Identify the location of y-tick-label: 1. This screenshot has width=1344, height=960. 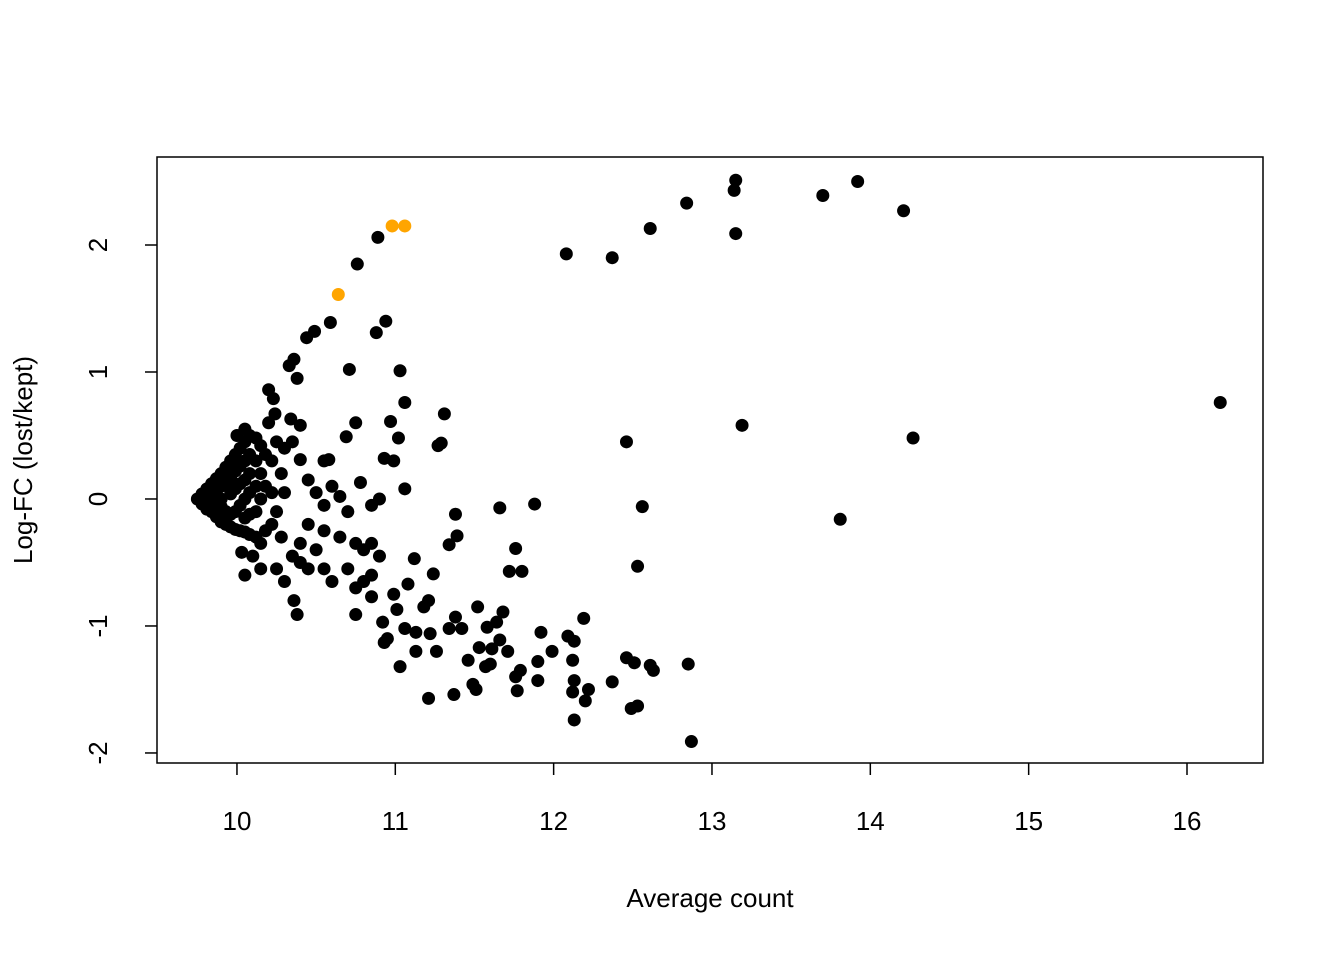
(98, 372).